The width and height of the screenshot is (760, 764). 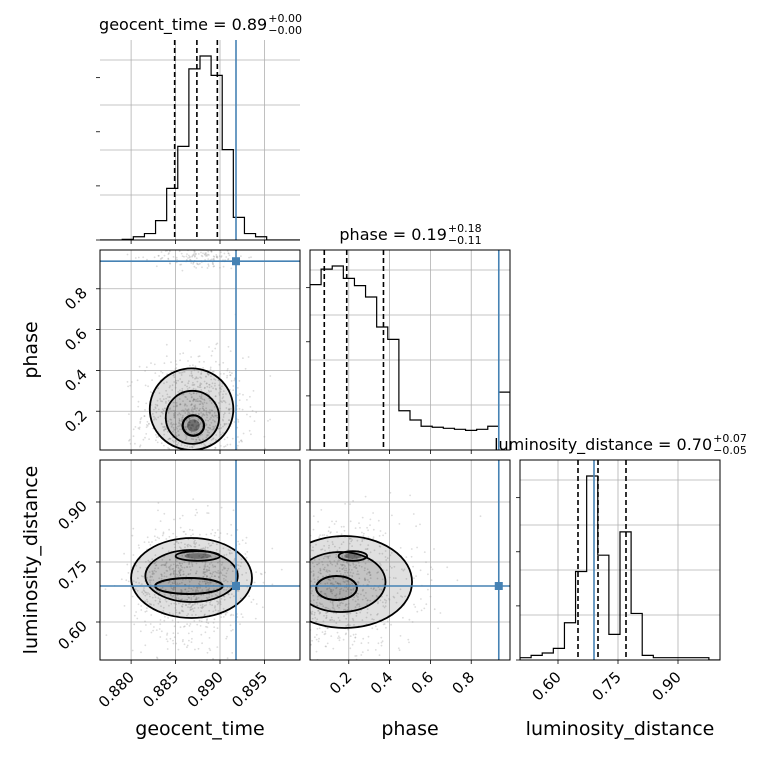 What do you see at coordinates (200, 140) in the screenshot?
I see `hist-panel-geocent_time-content` at bounding box center [200, 140].